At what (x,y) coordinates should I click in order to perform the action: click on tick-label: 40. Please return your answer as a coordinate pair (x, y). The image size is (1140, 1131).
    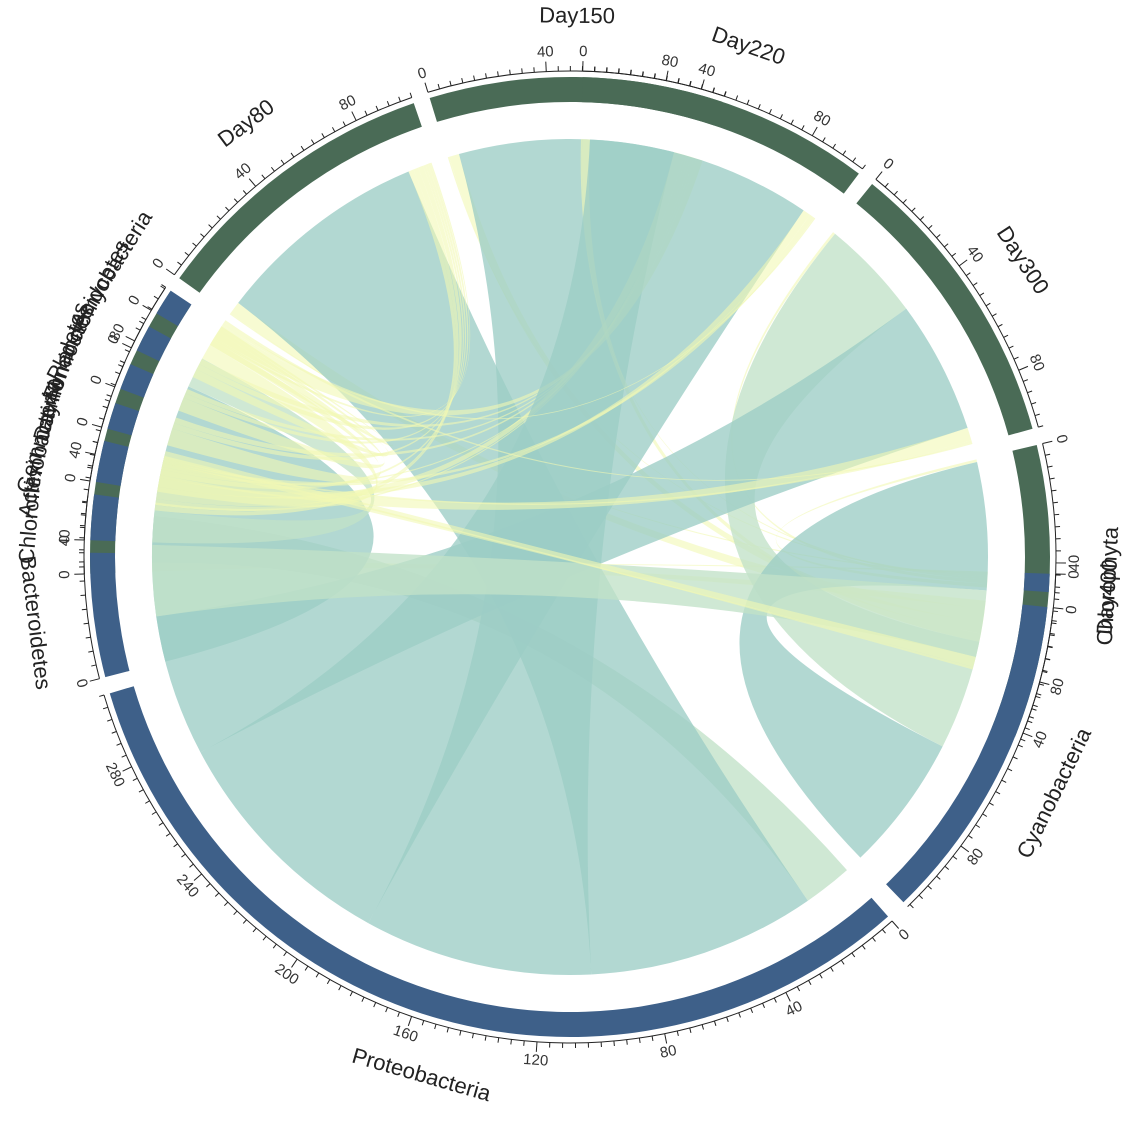
    Looking at the image, I should click on (794, 1009).